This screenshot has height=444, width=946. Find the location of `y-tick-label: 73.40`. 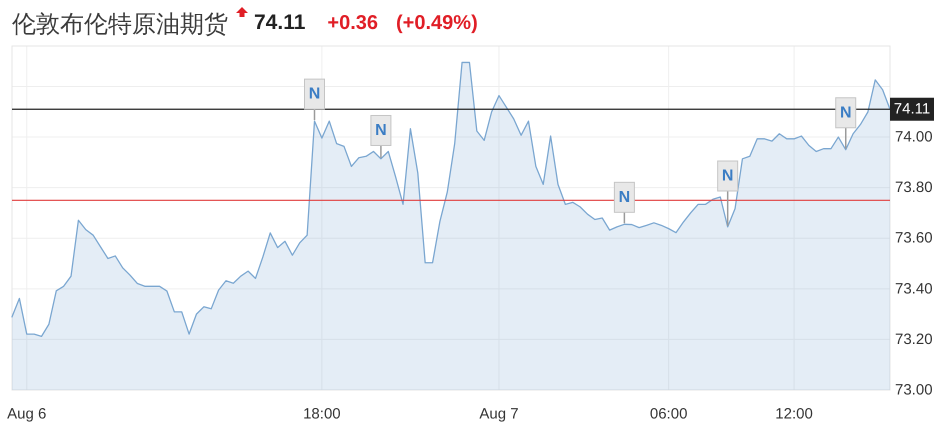

y-tick-label: 73.40 is located at coordinates (914, 289).